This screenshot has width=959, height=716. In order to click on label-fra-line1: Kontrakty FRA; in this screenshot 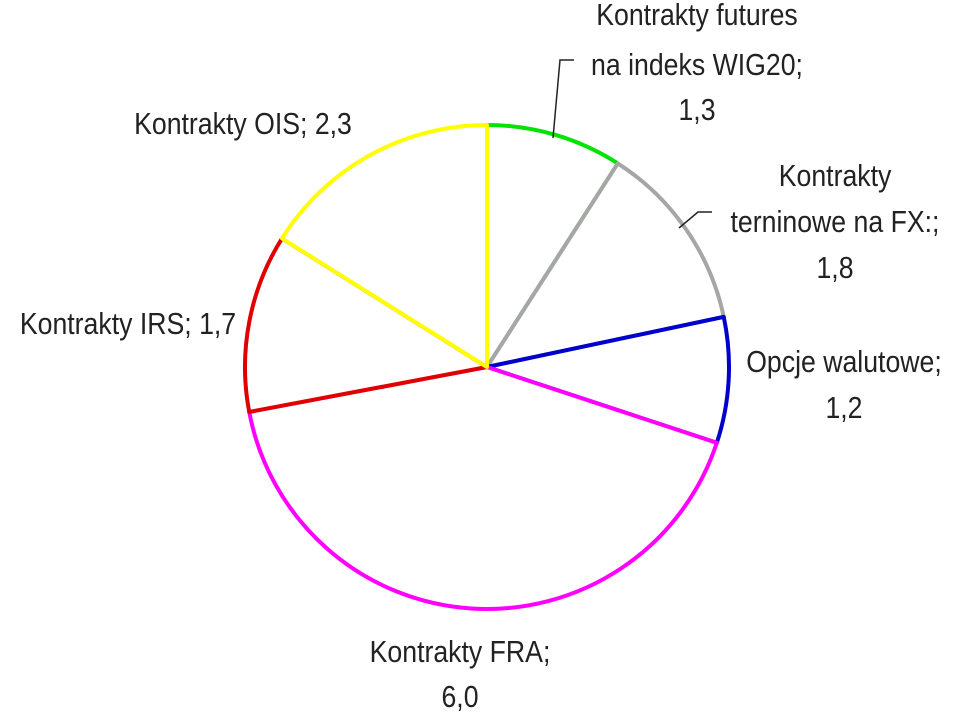, I will do `click(460, 652)`.